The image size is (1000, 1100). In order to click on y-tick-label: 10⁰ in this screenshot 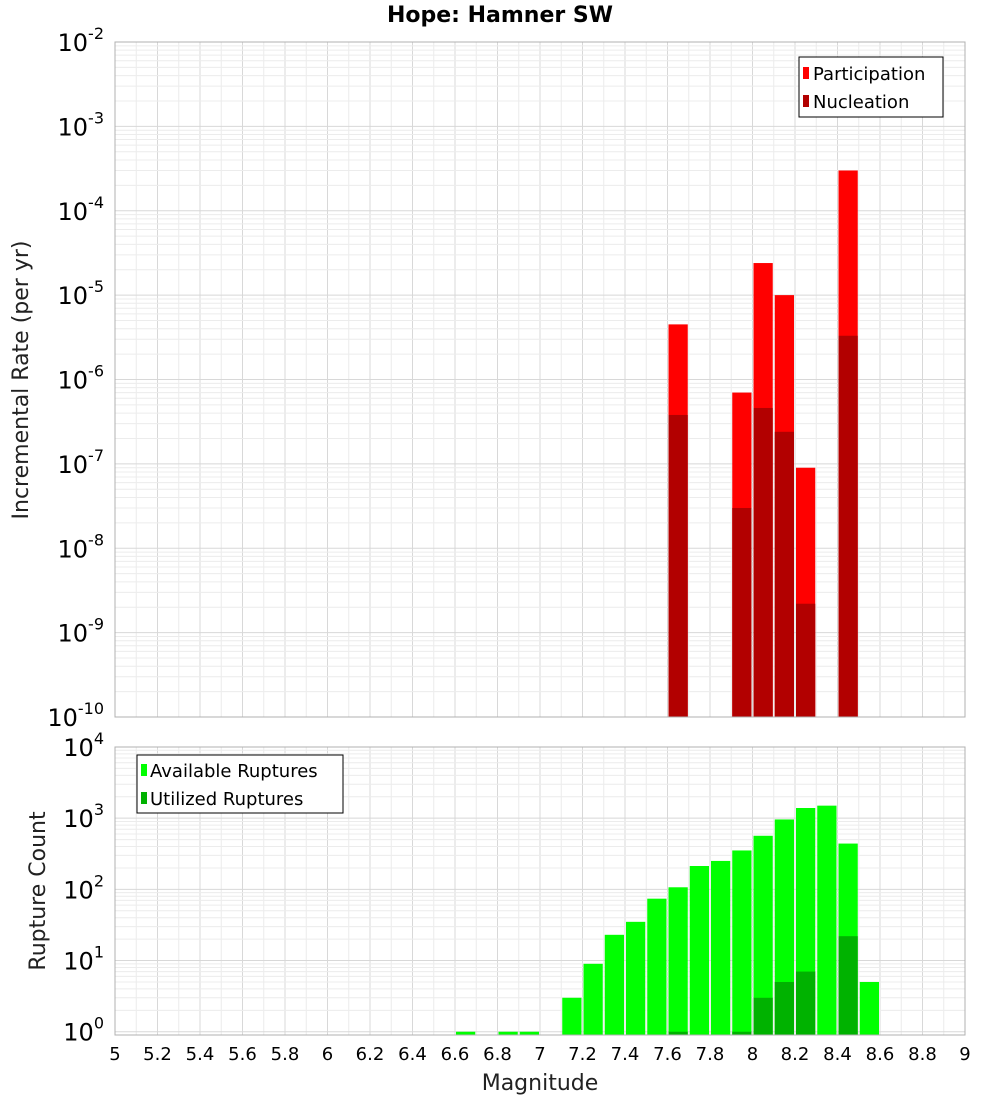, I will do `click(83, 1030)`.